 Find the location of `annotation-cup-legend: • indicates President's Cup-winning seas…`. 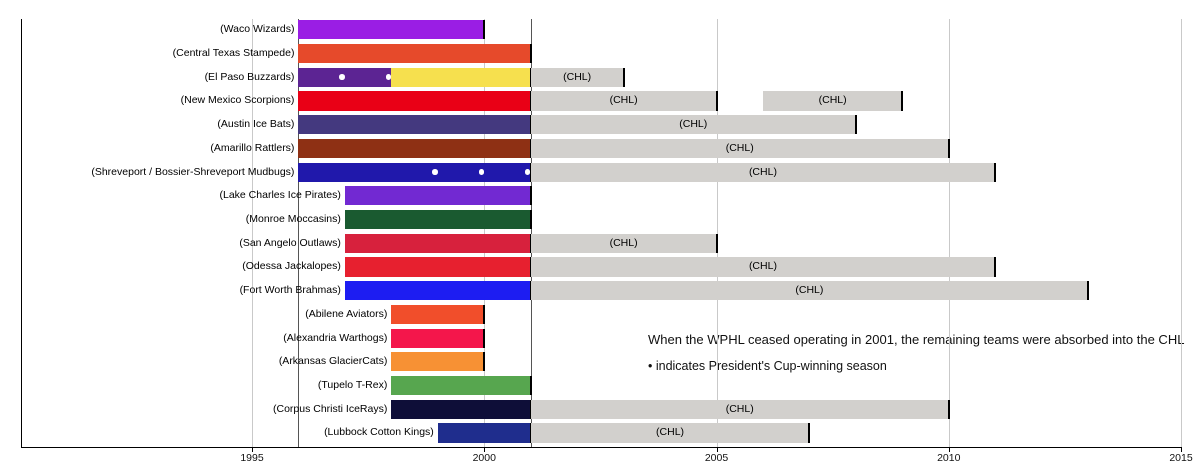

annotation-cup-legend: • indicates President's Cup-winning seas… is located at coordinates (767, 366).